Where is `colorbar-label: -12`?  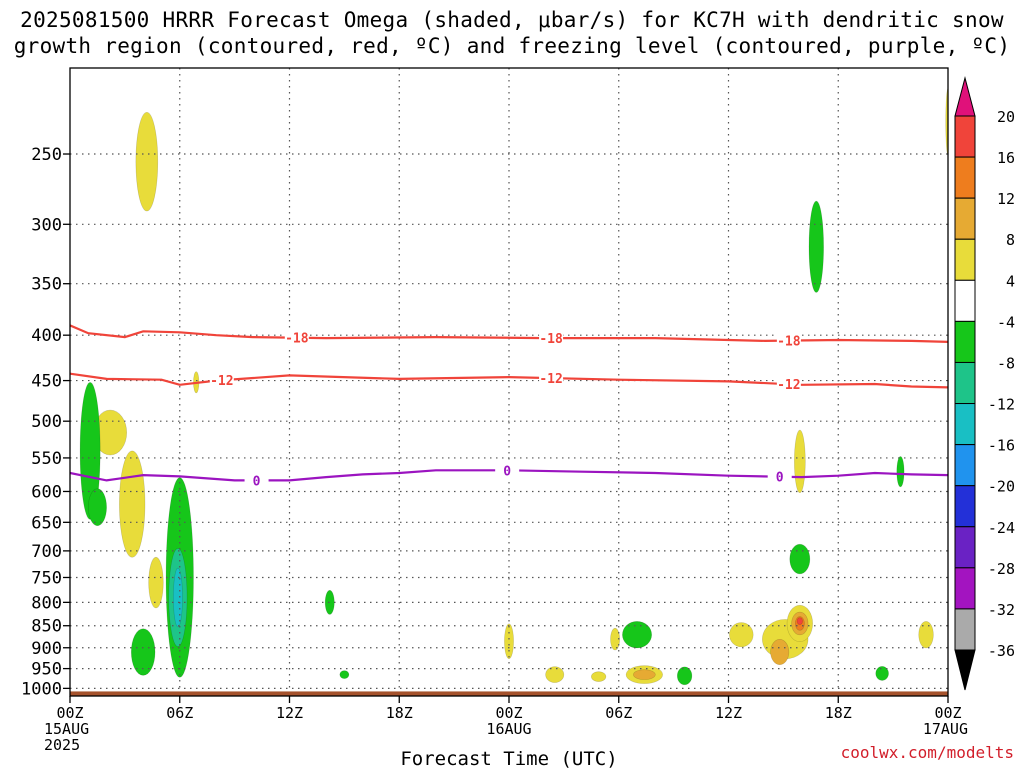 colorbar-label: -12 is located at coordinates (1001, 405).